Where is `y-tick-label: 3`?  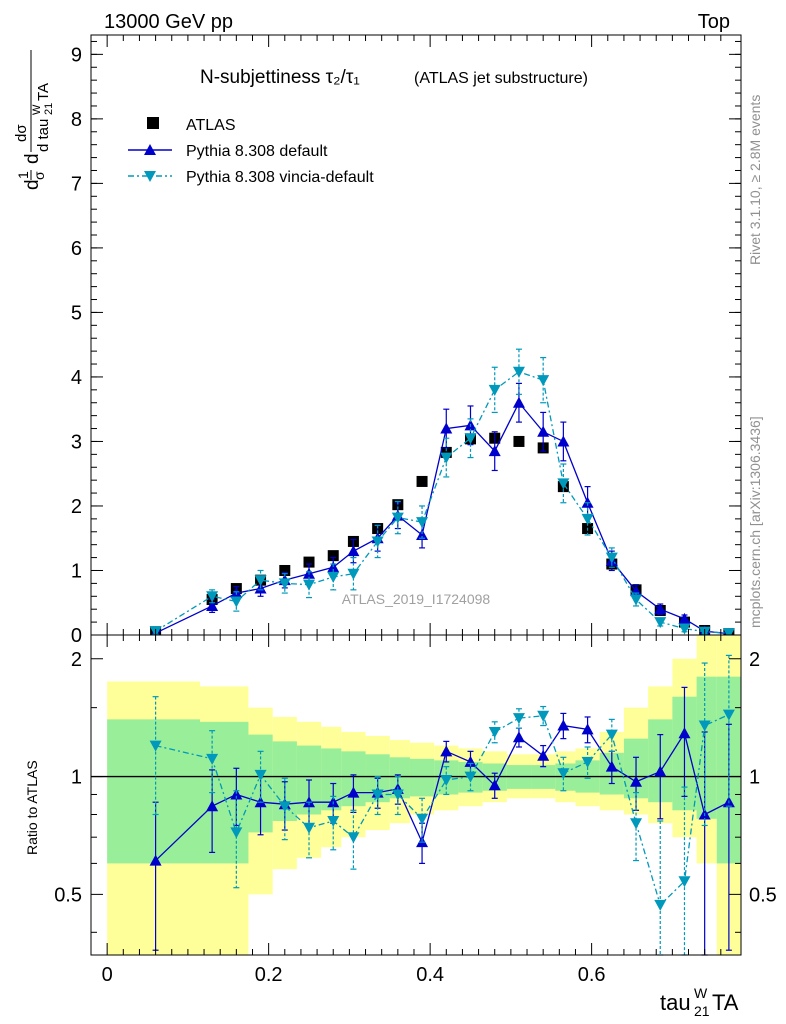
y-tick-label: 3 is located at coordinates (76, 442).